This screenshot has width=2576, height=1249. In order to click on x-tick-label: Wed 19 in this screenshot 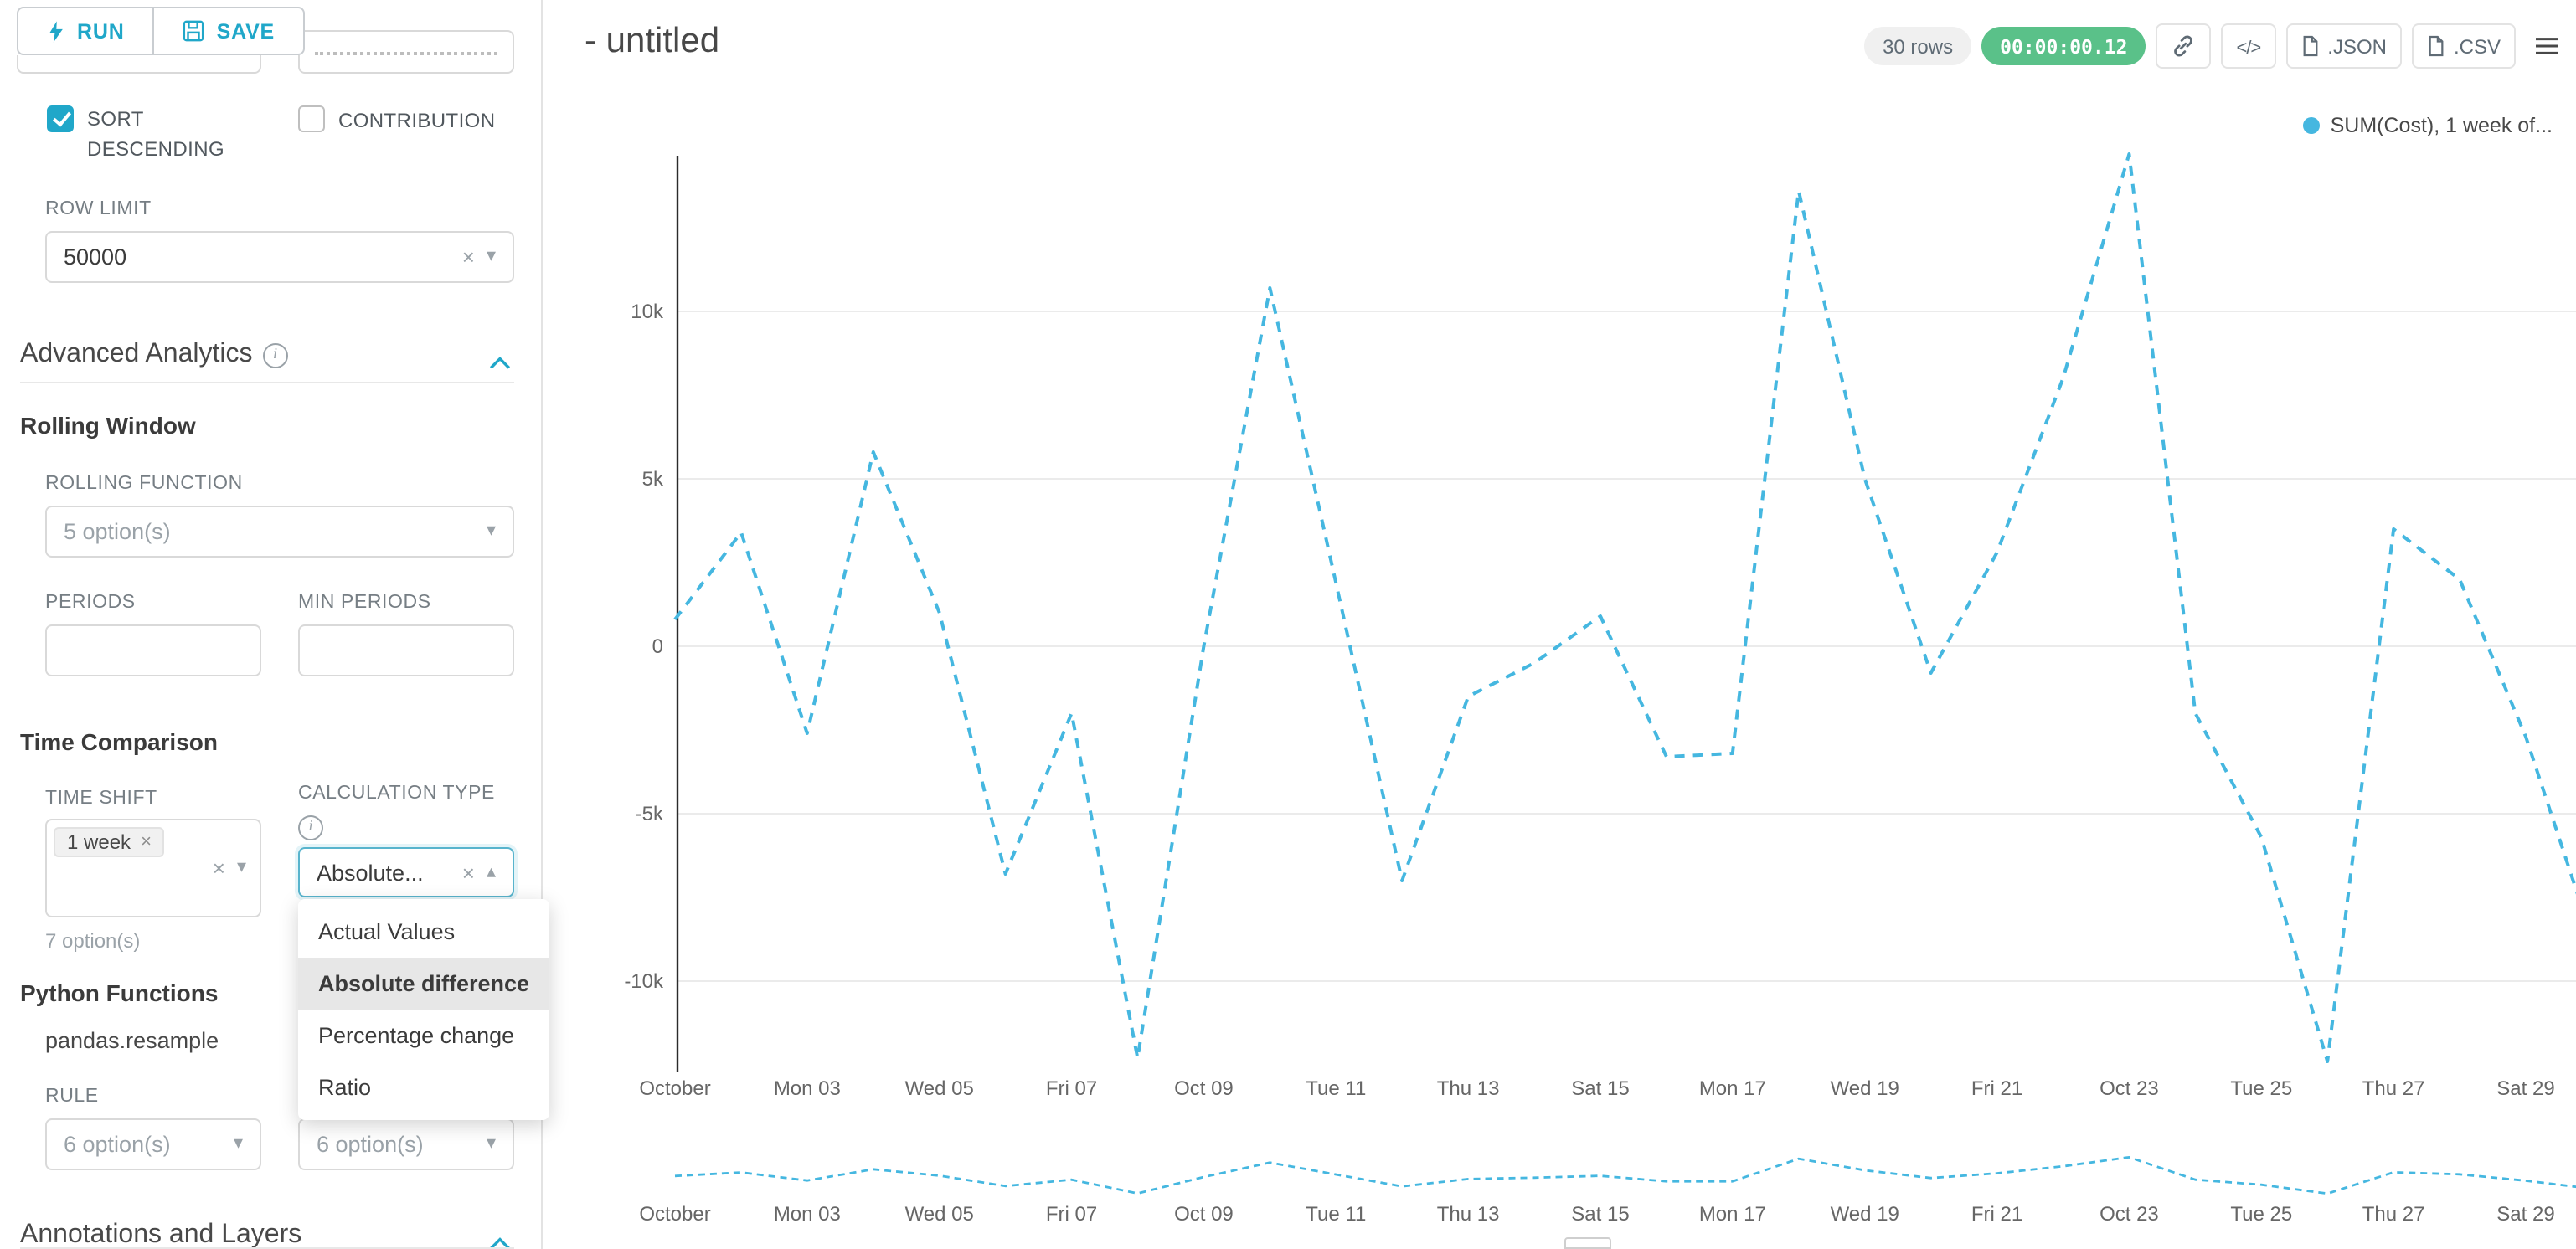, I will do `click(1865, 1088)`.